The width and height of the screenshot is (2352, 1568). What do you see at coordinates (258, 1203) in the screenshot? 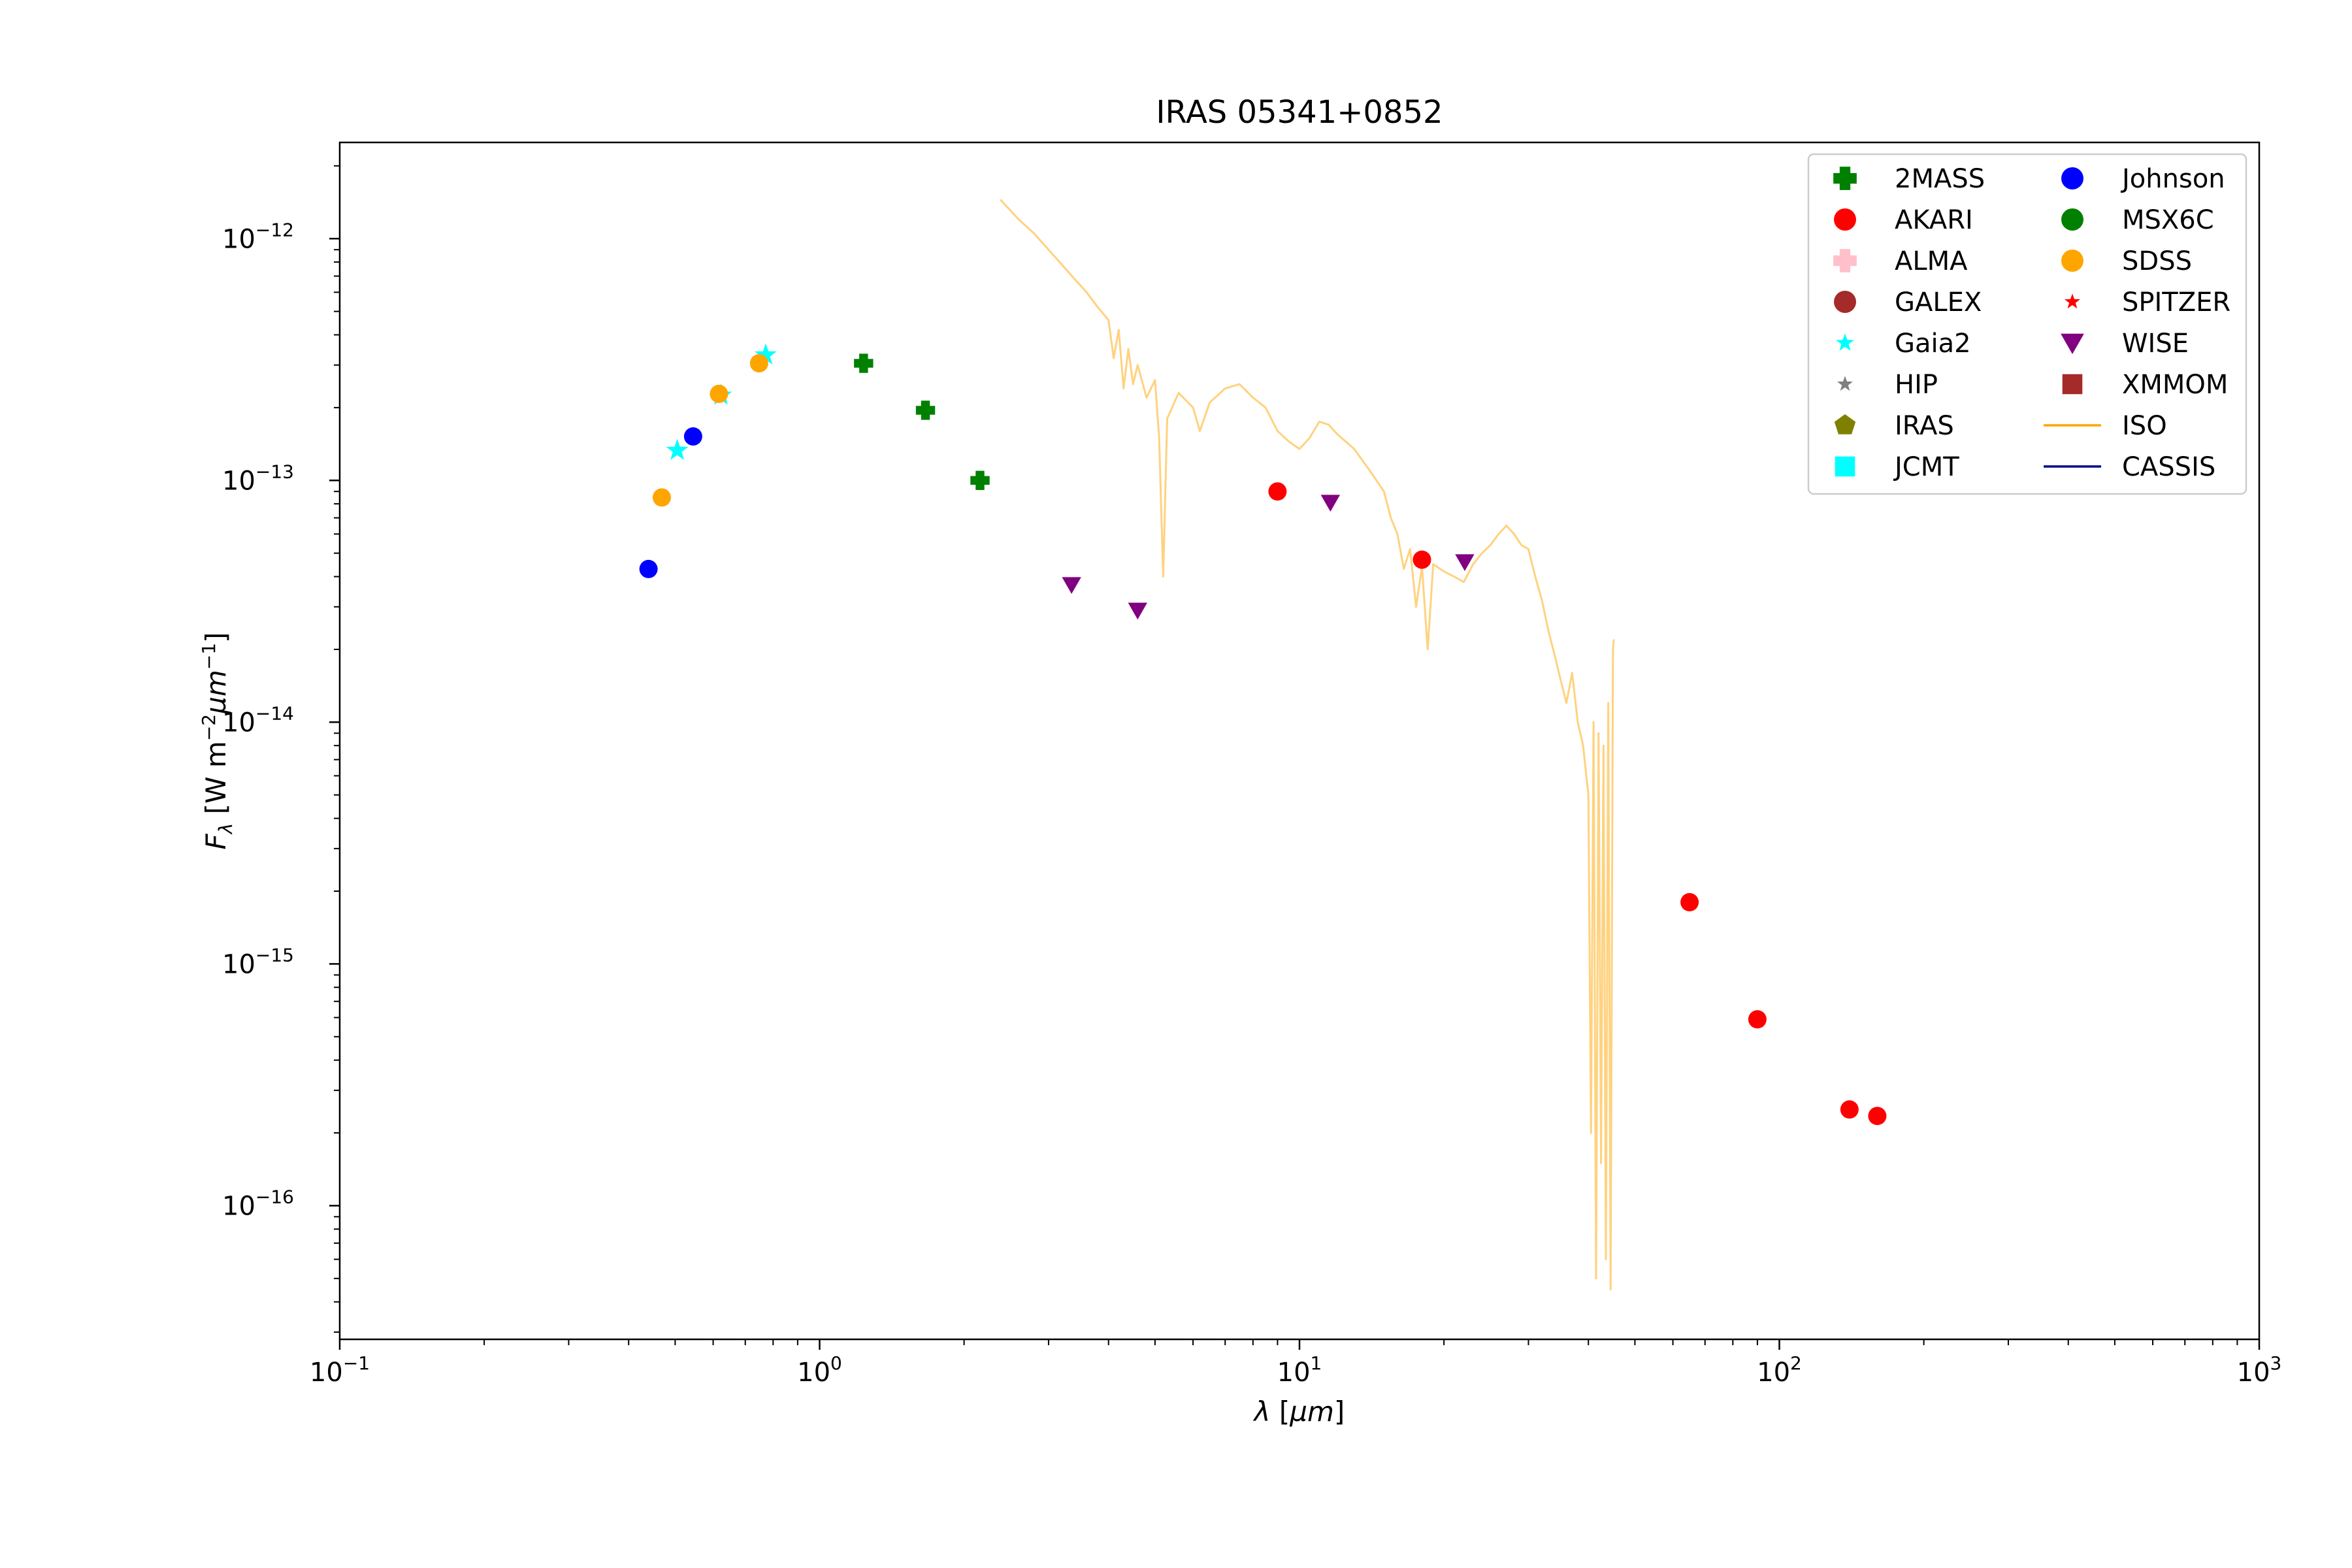
I see `y-tick-label: 10−16` at bounding box center [258, 1203].